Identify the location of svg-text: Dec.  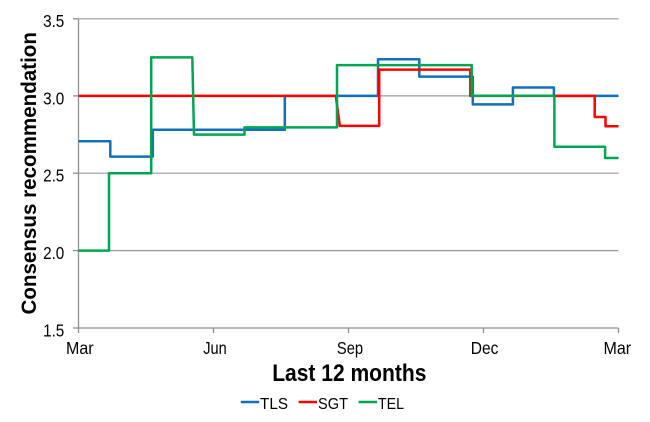
(485, 348).